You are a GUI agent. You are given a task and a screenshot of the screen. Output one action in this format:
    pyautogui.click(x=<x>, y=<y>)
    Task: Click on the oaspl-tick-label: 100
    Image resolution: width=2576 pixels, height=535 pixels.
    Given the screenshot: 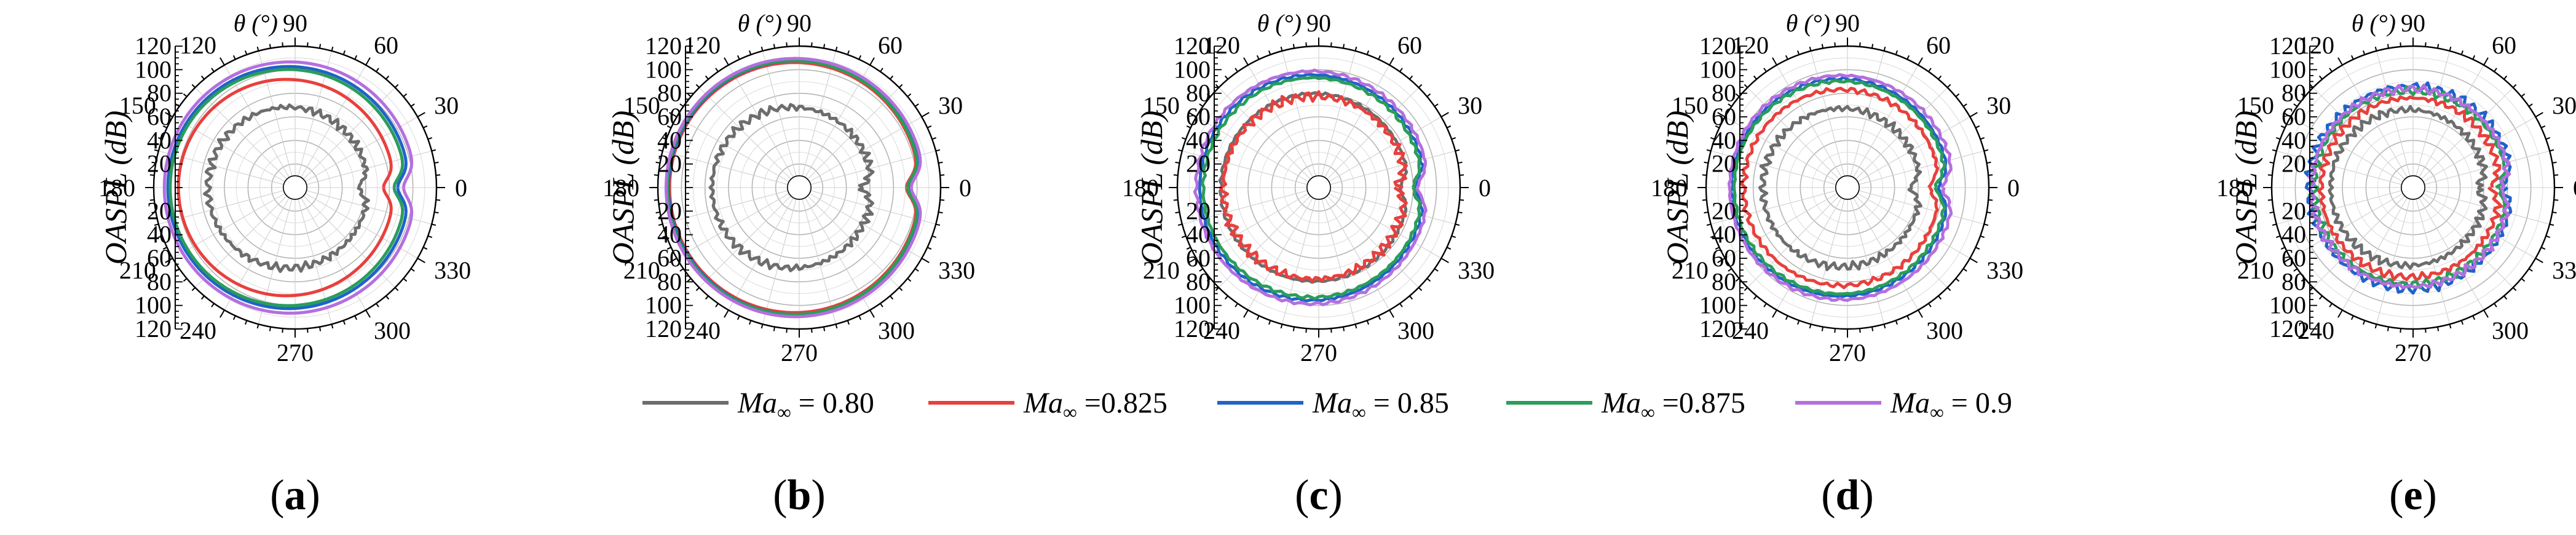 What is the action you would take?
    pyautogui.click(x=663, y=305)
    